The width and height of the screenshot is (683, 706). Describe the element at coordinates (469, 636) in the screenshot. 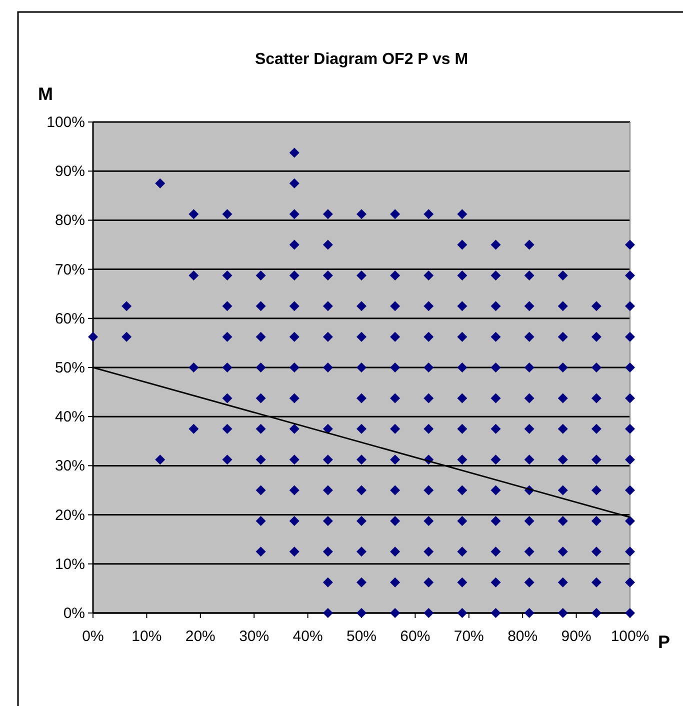

I see `x-tick-label: 70%` at that location.